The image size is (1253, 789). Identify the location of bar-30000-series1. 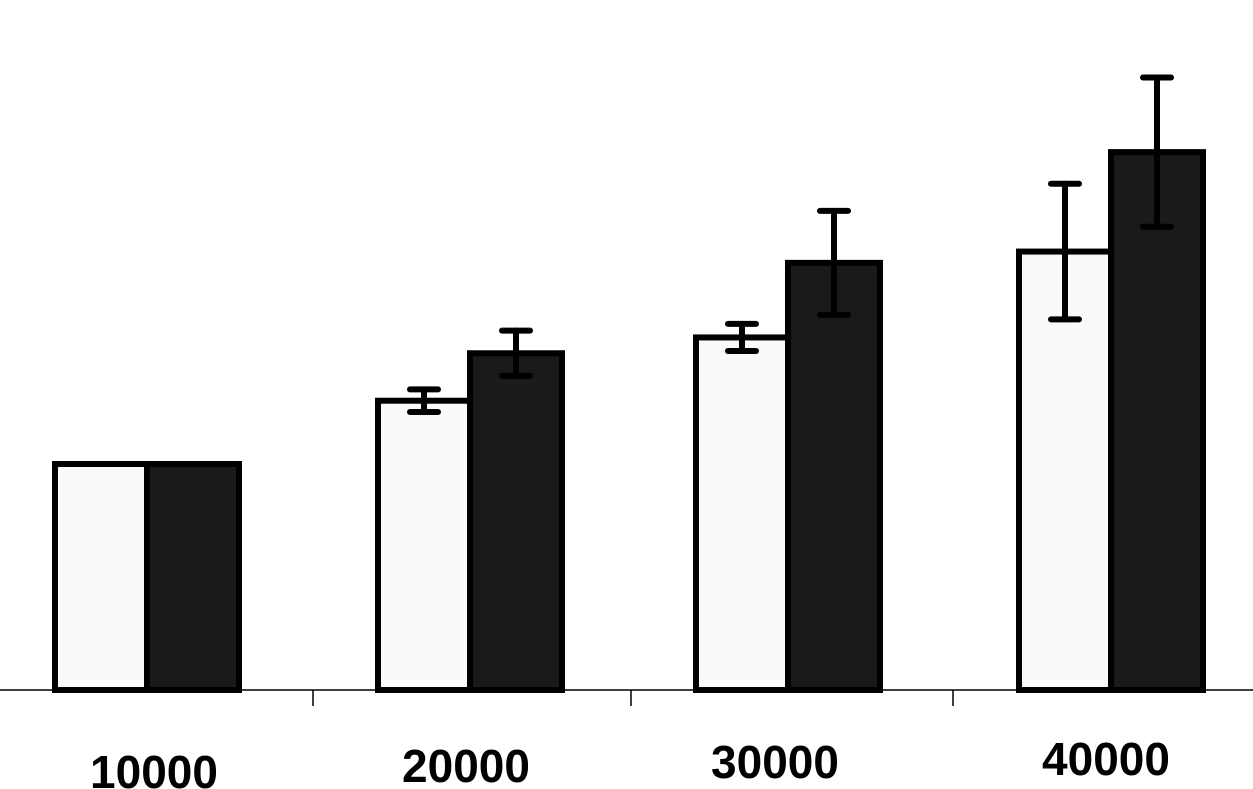
(742, 513).